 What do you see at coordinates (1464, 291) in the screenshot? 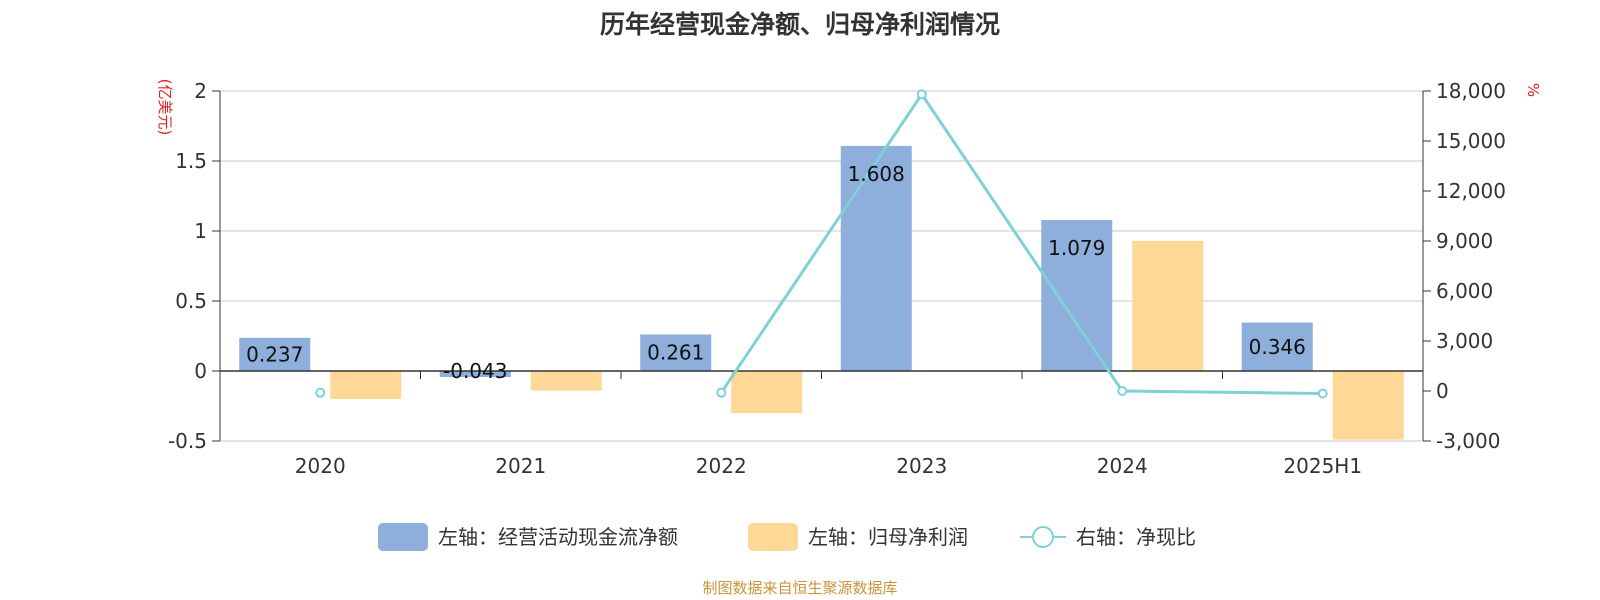
I see `right-axis-tick-label: 6,000` at bounding box center [1464, 291].